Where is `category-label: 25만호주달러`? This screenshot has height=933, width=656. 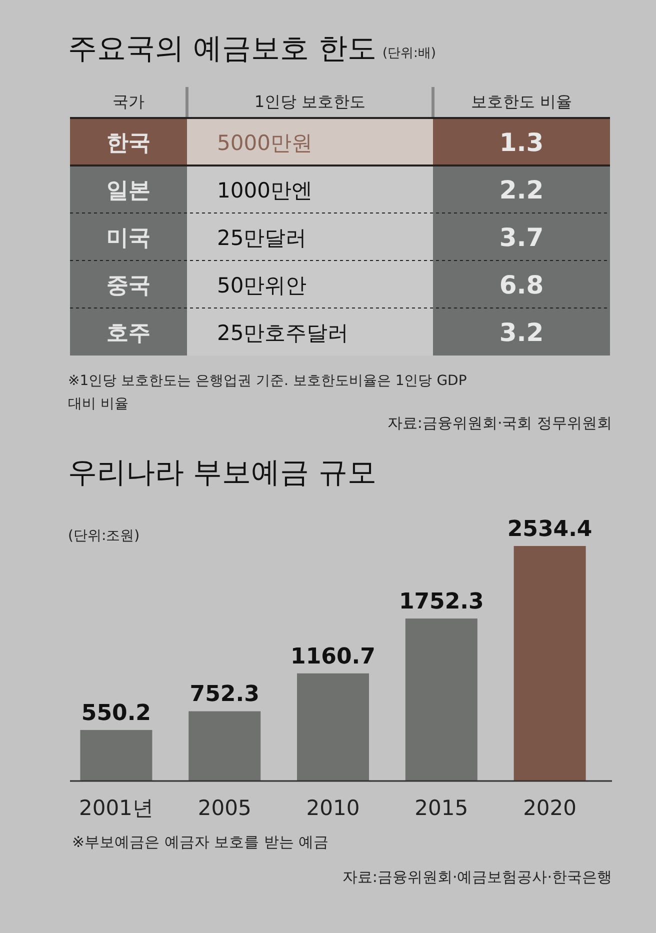
category-label: 25만호주달러 is located at coordinates (283, 332).